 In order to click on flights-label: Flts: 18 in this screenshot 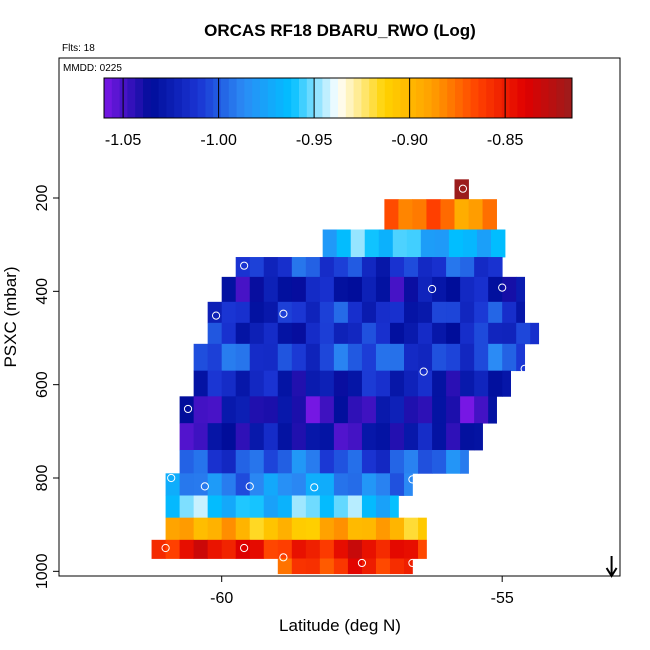, I will do `click(78, 48)`.